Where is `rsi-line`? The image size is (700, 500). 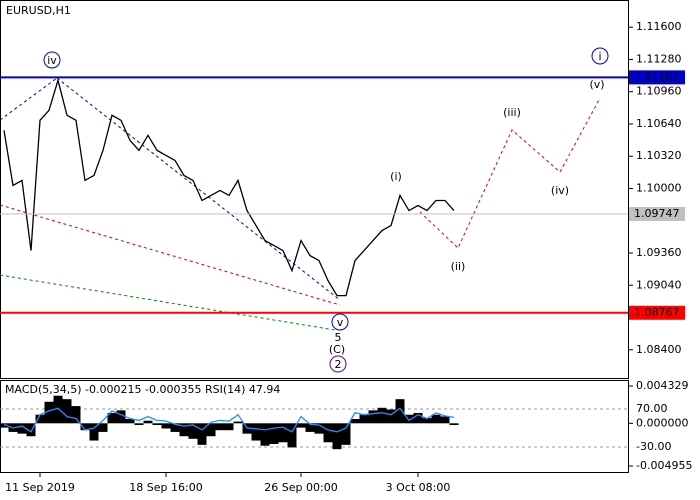 rsi-line is located at coordinates (229, 420).